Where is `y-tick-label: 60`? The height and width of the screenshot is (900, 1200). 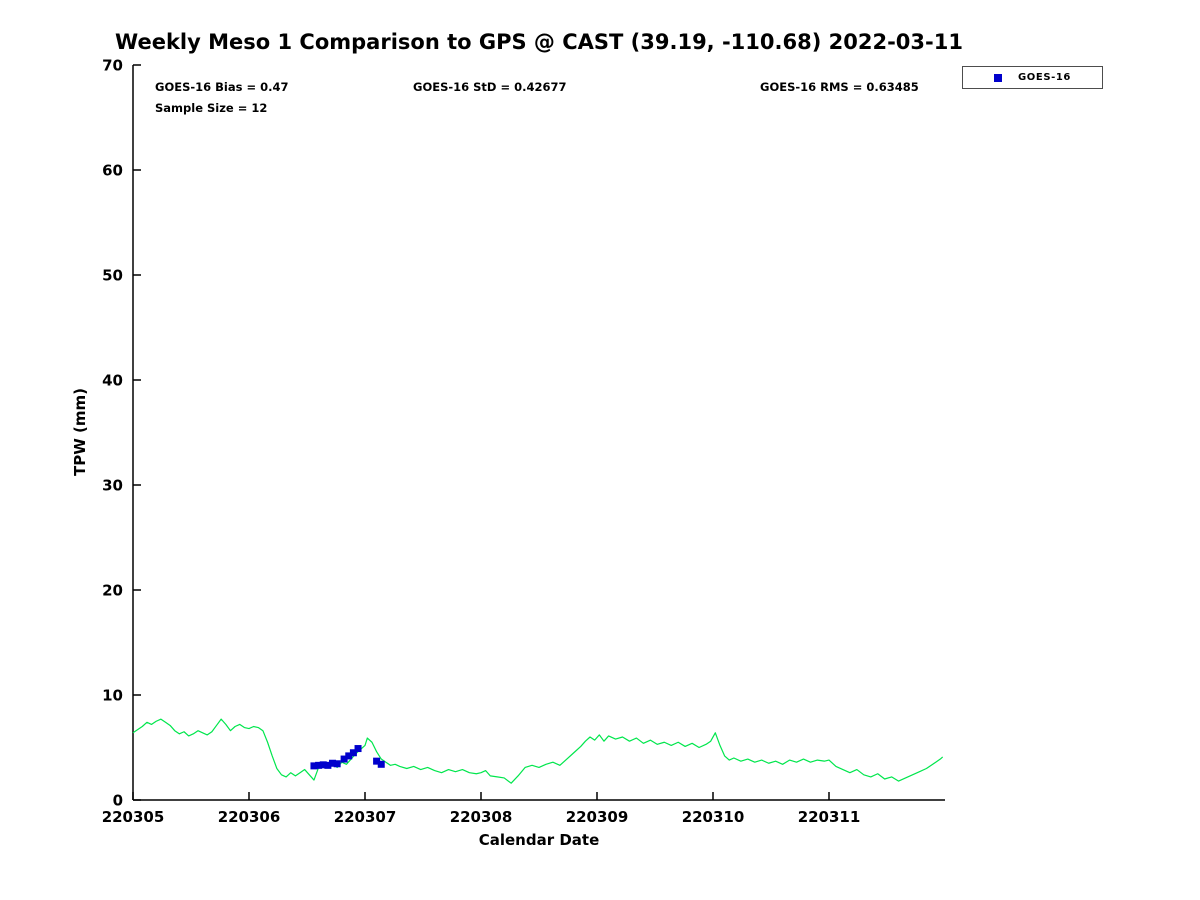
y-tick-label: 60 is located at coordinates (112, 171).